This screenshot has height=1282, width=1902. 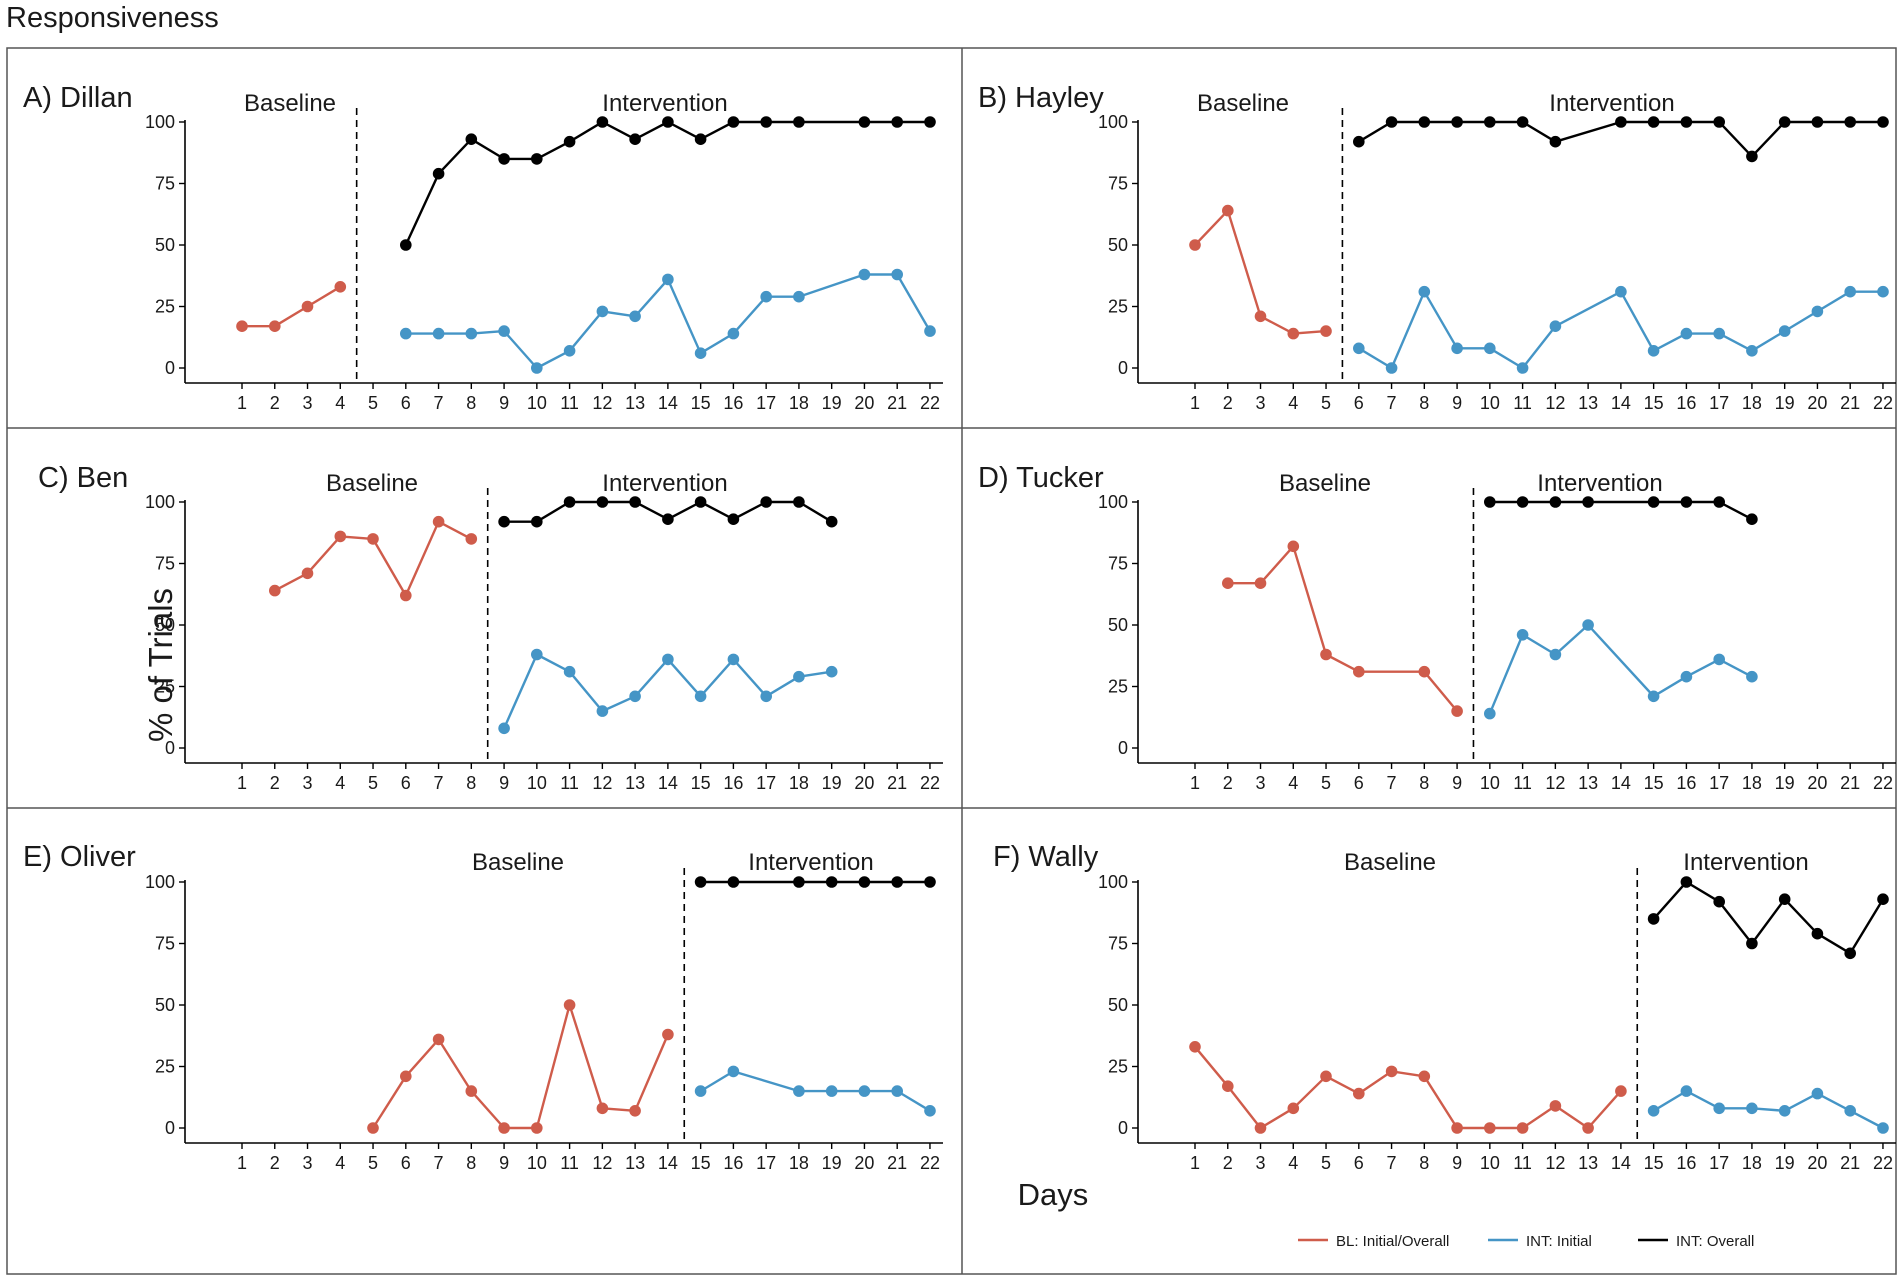 I want to click on x-tick-label: 22, so click(x=930, y=1163).